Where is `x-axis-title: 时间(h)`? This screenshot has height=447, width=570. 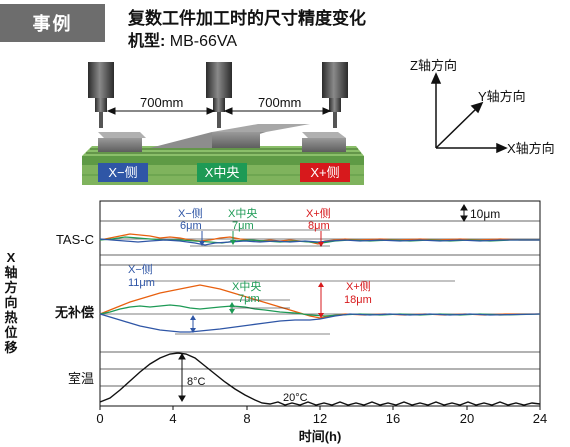
x-axis-title: 时间(h) is located at coordinates (320, 436).